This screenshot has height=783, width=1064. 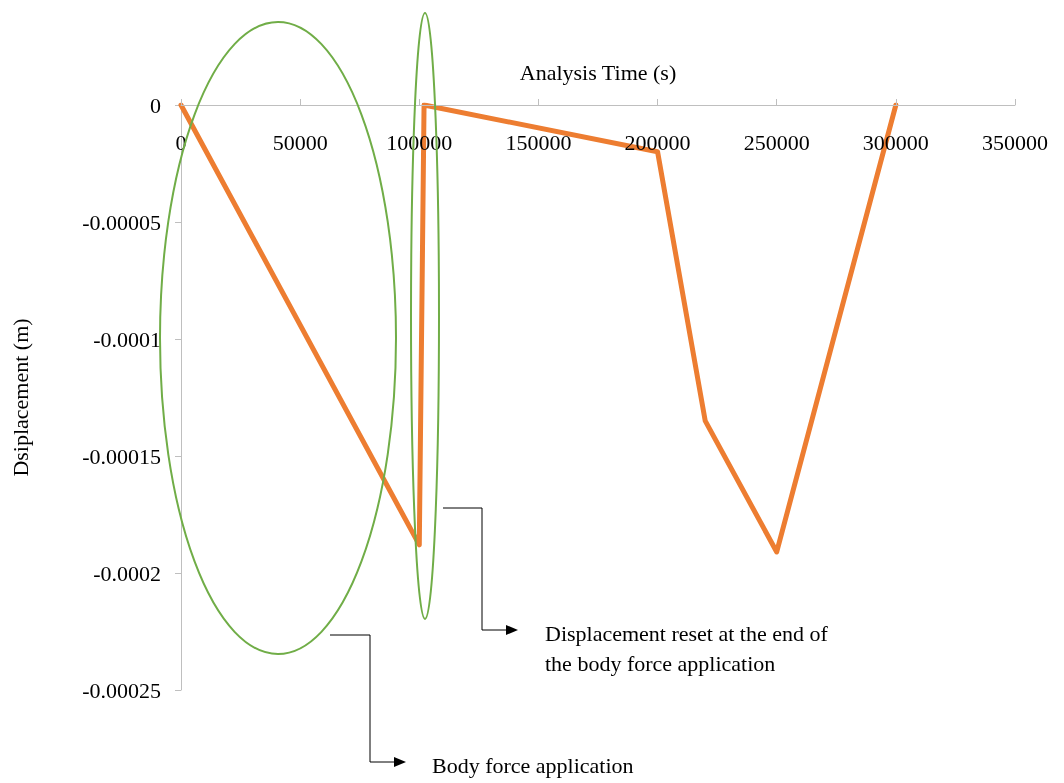 What do you see at coordinates (657, 142) in the screenshot?
I see `x-tick-label: 200000` at bounding box center [657, 142].